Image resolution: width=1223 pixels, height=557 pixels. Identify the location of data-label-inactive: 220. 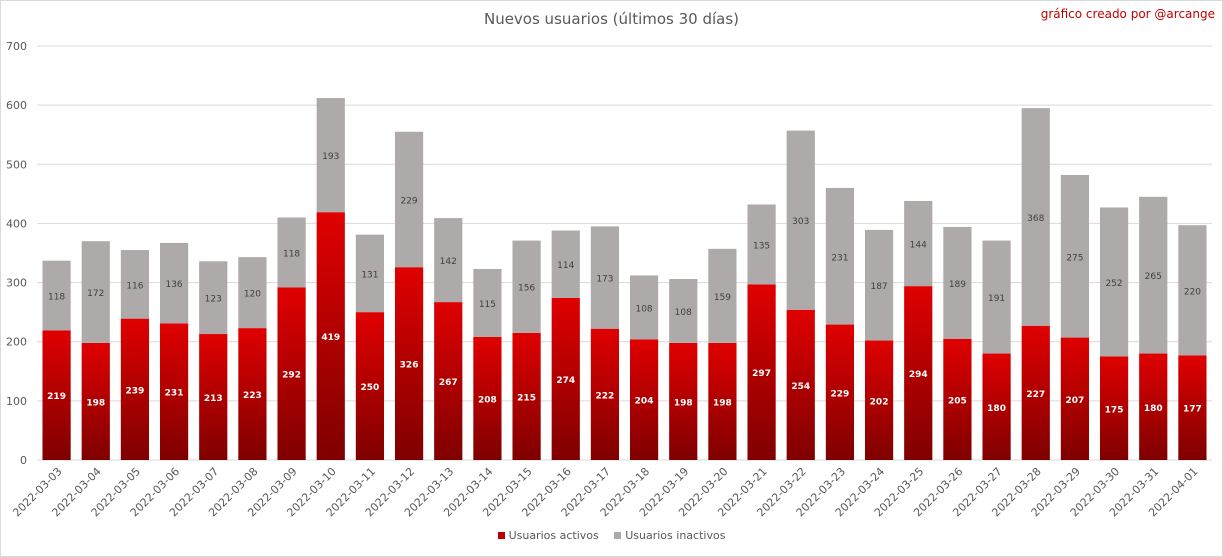
(1192, 292).